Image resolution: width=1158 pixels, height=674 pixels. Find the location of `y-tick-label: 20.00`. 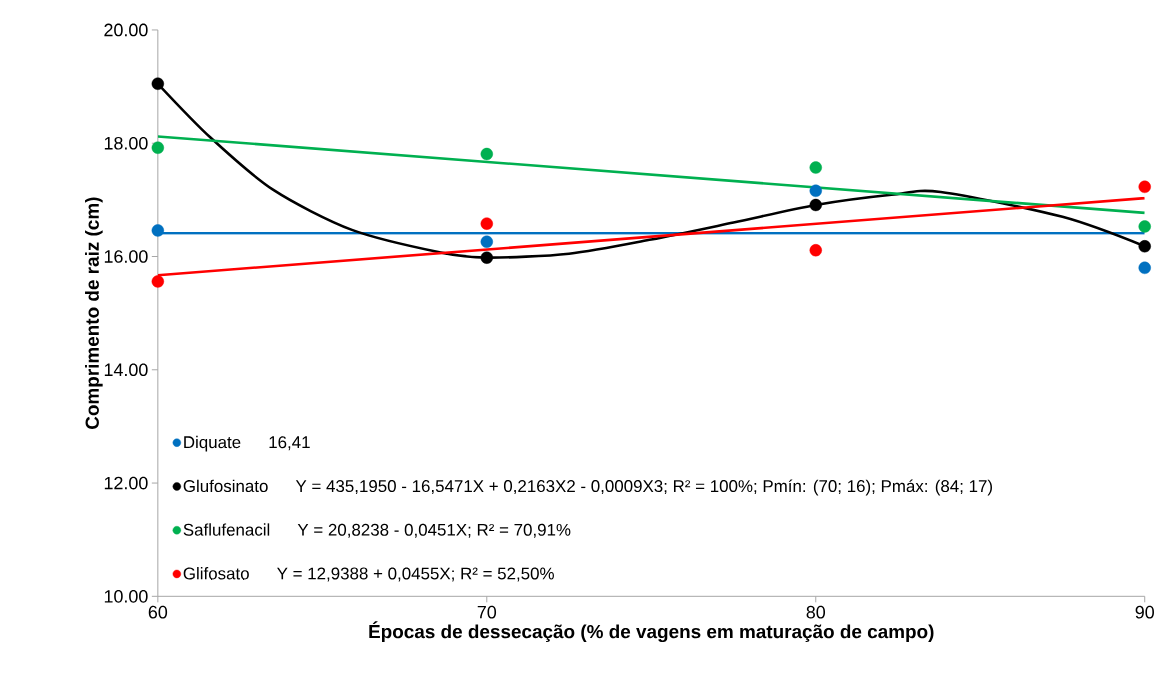

y-tick-label: 20.00 is located at coordinates (126, 30).